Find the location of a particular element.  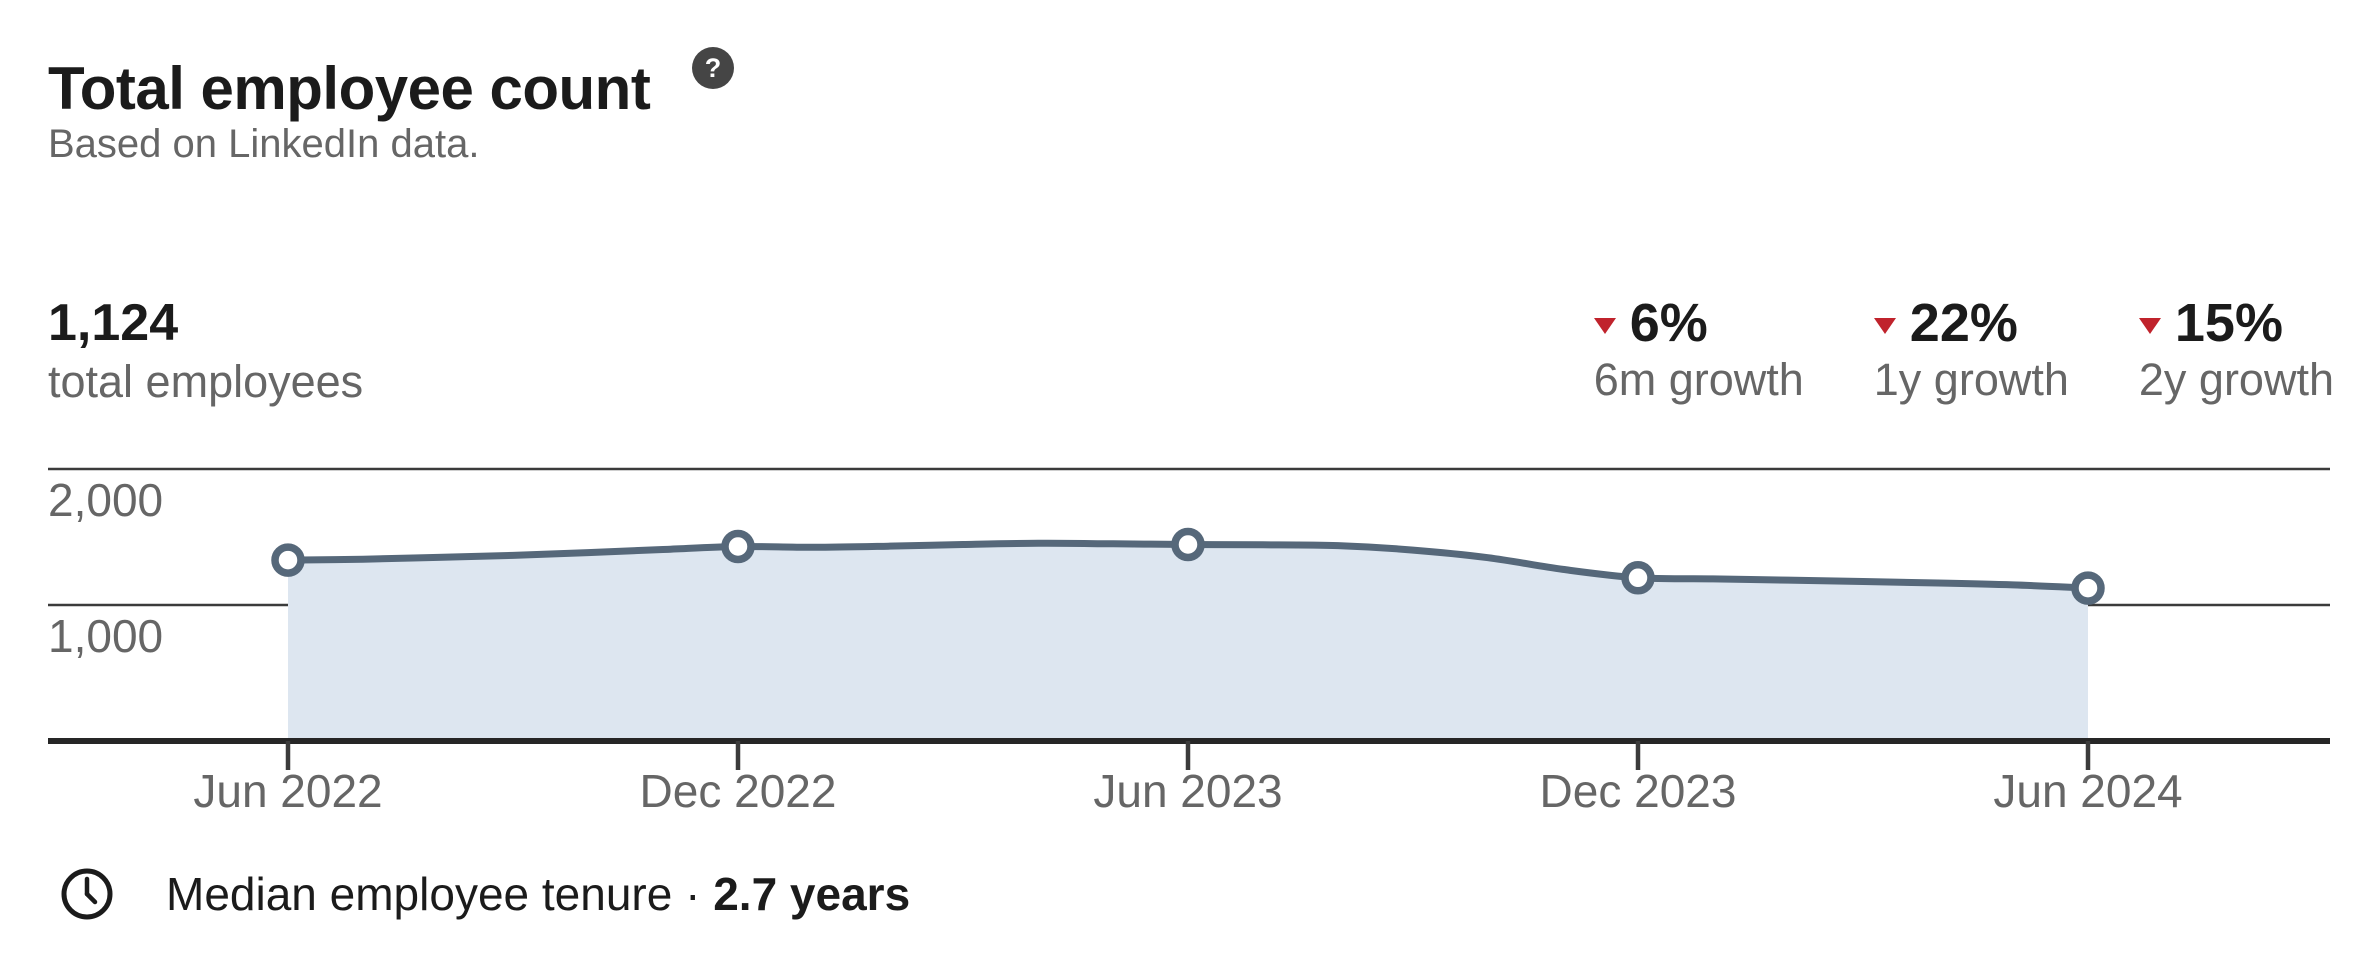

chart-marker-jun-2023 is located at coordinates (1188, 544).